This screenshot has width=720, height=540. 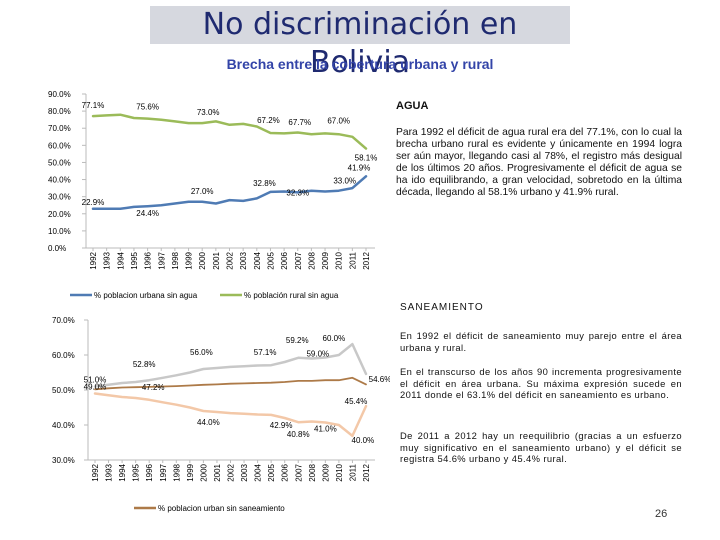 What do you see at coordinates (297, 340) in the screenshot?
I see `data-label: 59.2%` at bounding box center [297, 340].